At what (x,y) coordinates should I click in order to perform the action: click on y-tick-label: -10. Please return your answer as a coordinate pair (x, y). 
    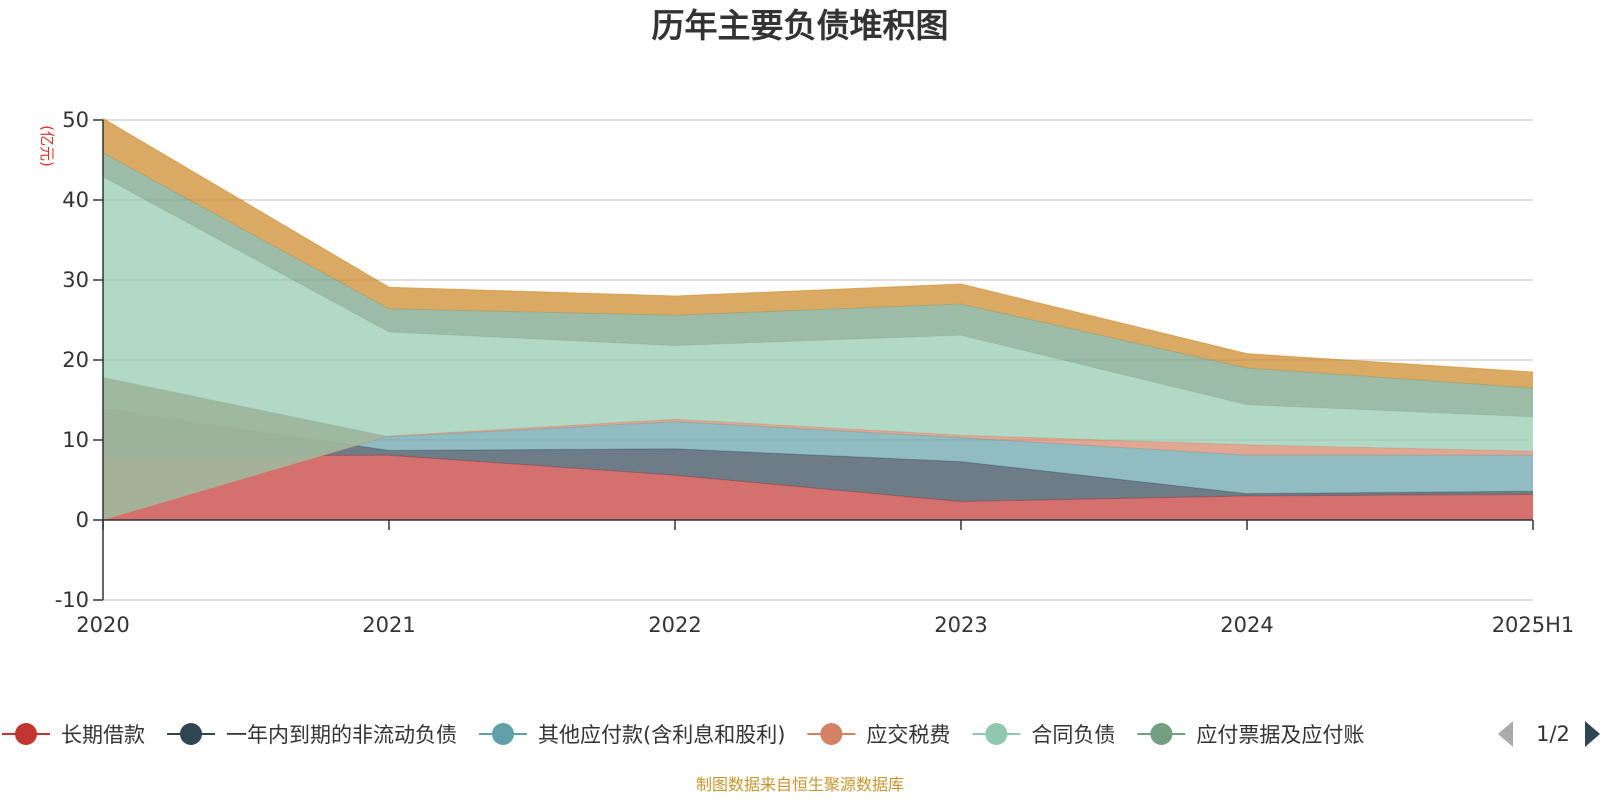
    Looking at the image, I should click on (72, 600).